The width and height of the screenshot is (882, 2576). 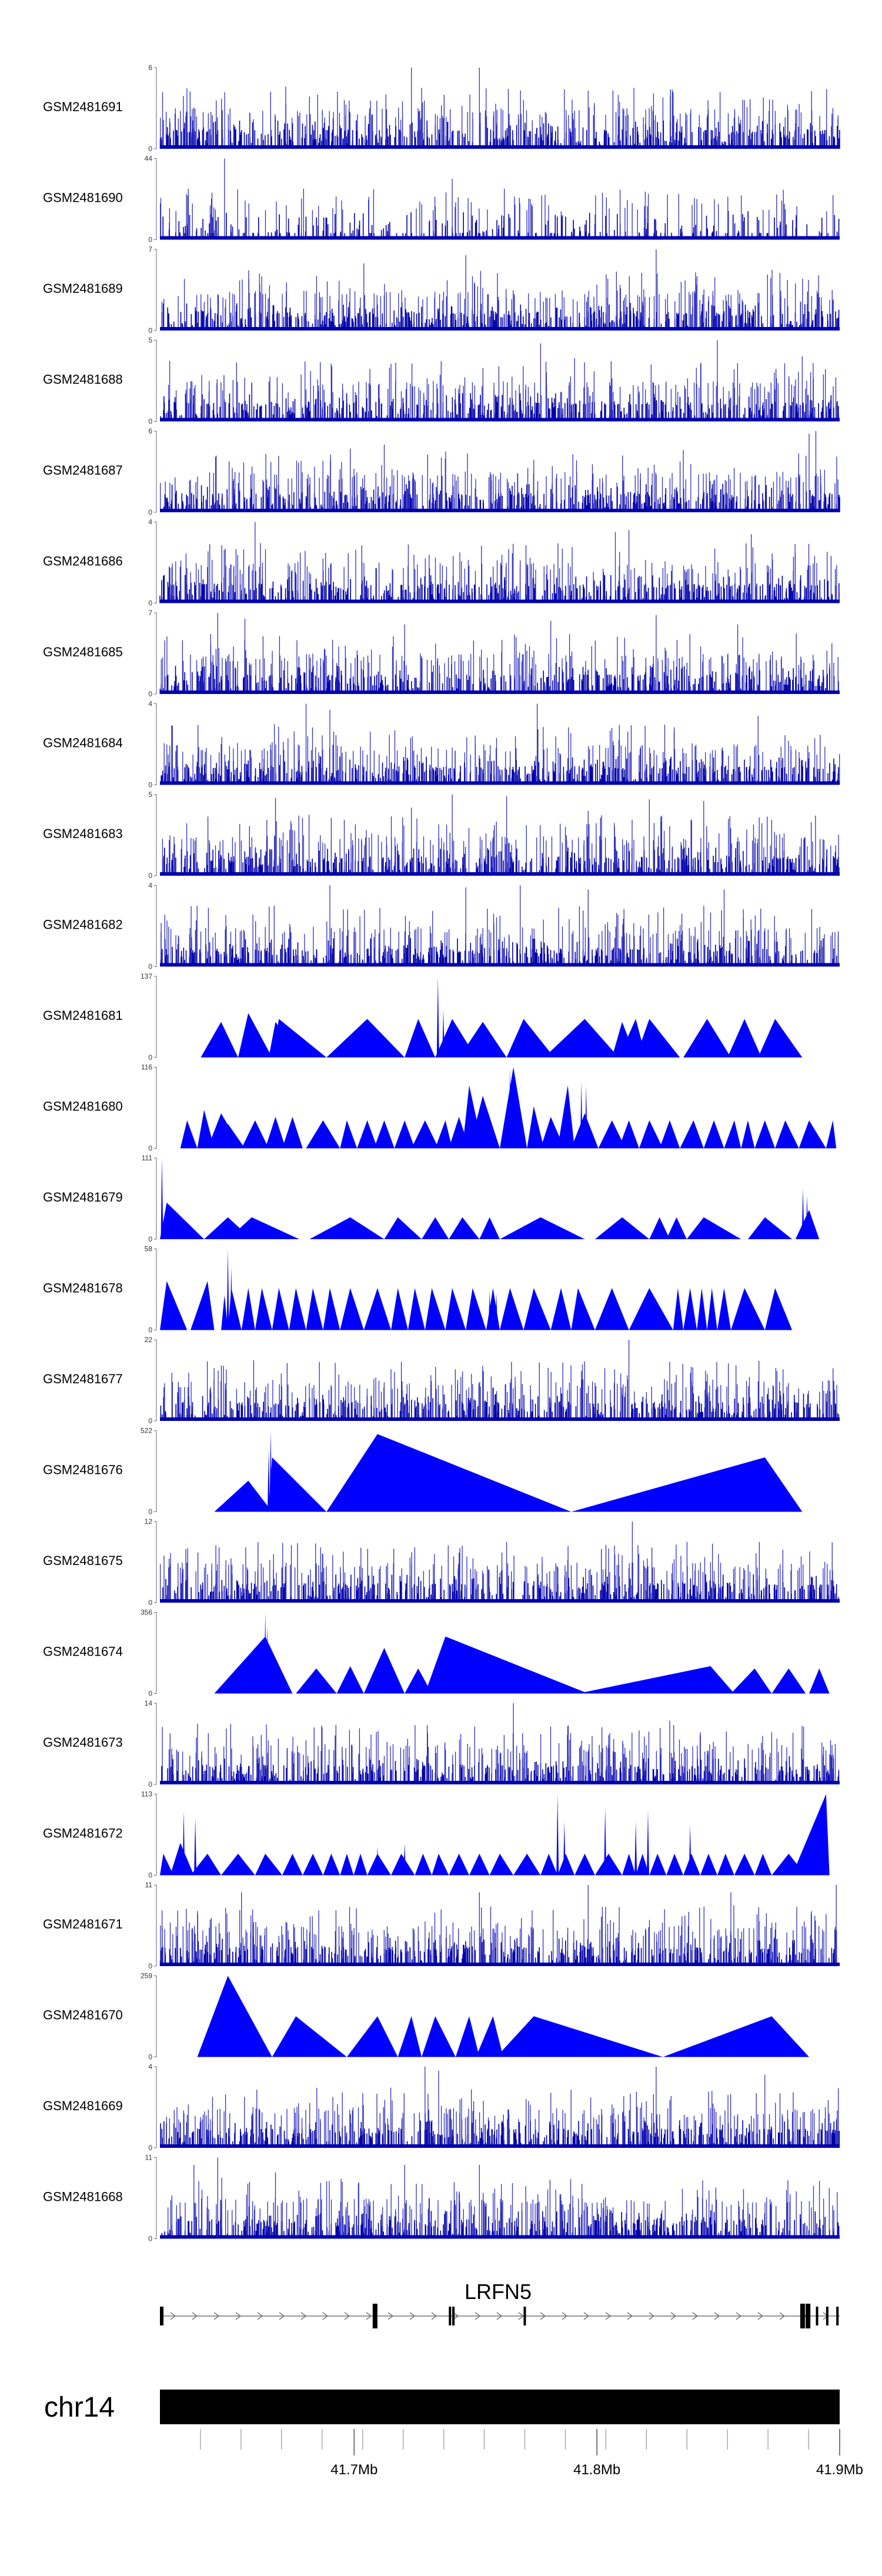 I want to click on track-label: GSM2481681, so click(x=83, y=1015).